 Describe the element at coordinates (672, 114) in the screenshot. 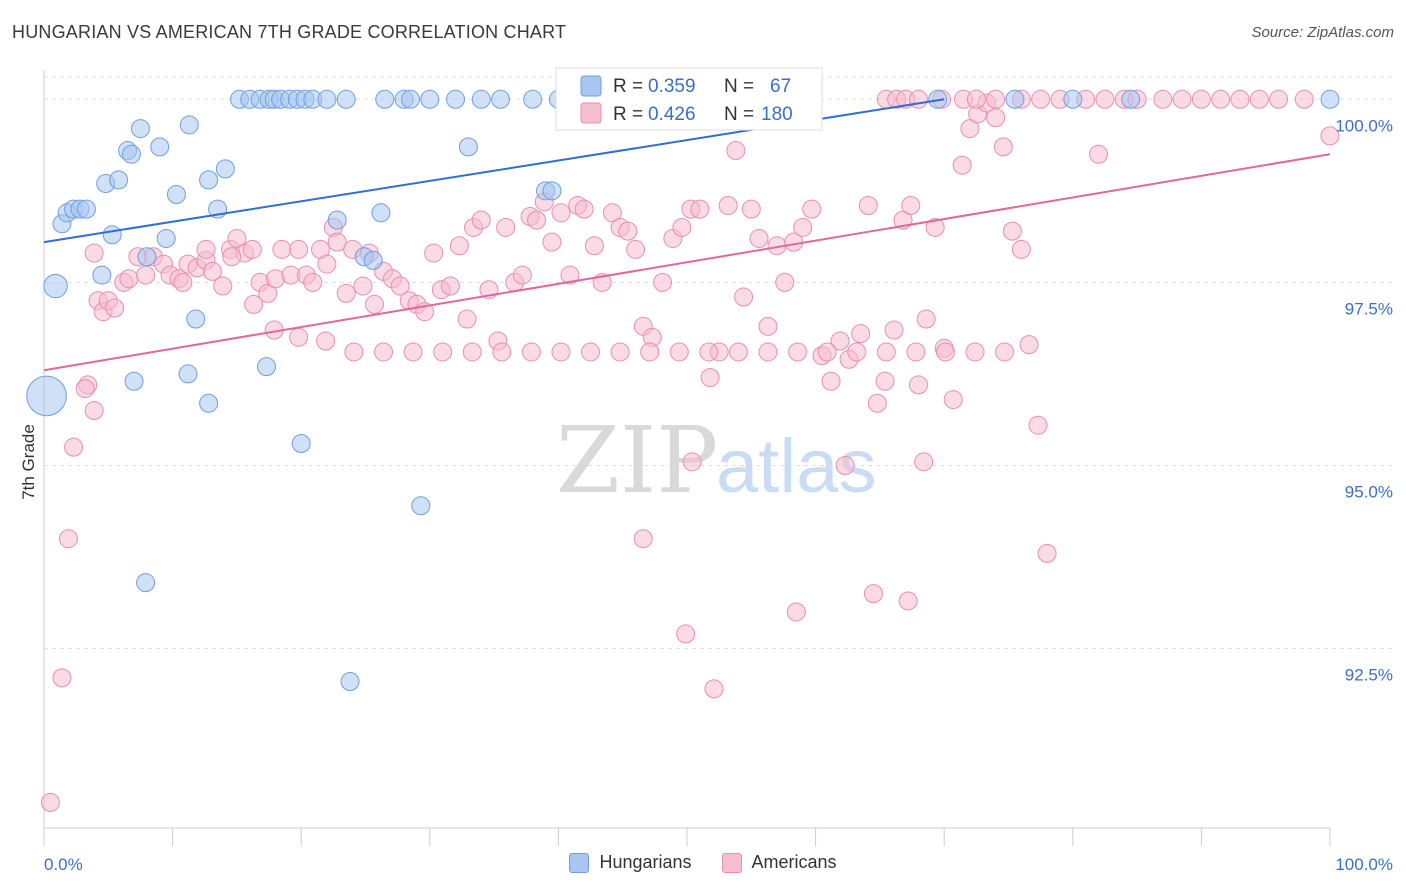

I see `legend-r-value-americans: 0.426` at that location.